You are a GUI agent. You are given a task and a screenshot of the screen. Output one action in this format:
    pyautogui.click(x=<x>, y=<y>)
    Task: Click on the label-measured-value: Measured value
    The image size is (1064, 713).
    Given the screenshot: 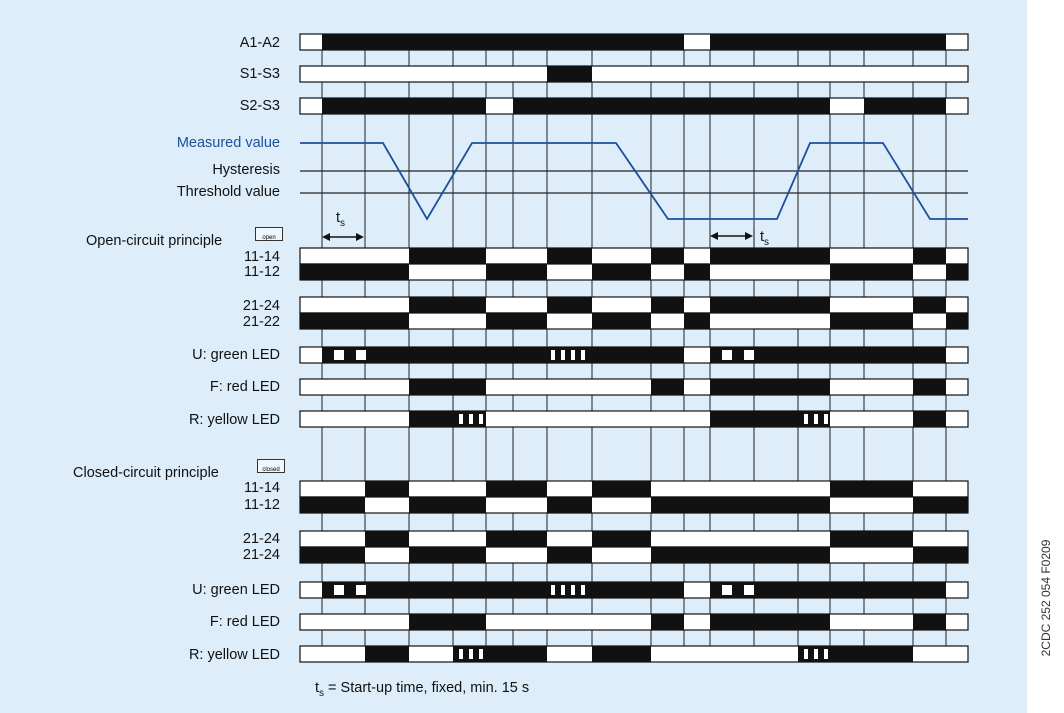 What is the action you would take?
    pyautogui.click(x=228, y=143)
    